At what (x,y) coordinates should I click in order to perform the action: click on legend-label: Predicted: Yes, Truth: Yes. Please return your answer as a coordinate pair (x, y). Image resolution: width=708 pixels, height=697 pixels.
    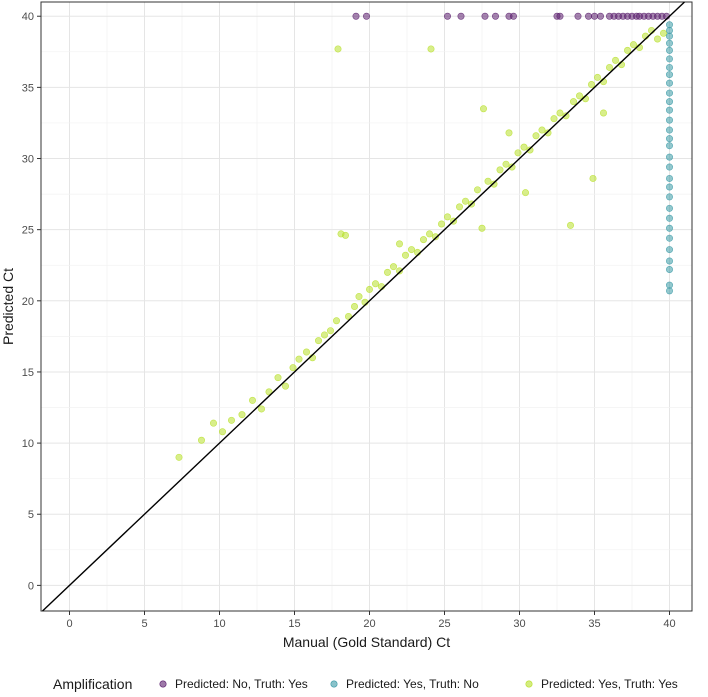
    Looking at the image, I should click on (609, 684).